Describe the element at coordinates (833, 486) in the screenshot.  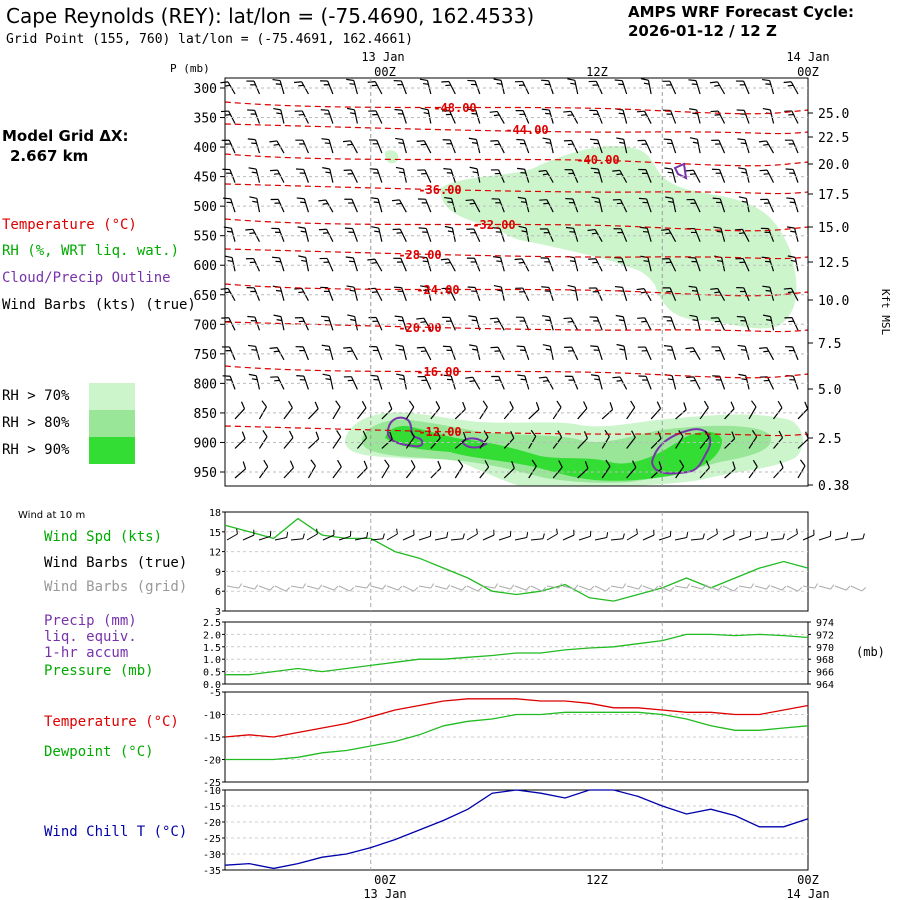
I see `height-tick-label: 0.38` at that location.